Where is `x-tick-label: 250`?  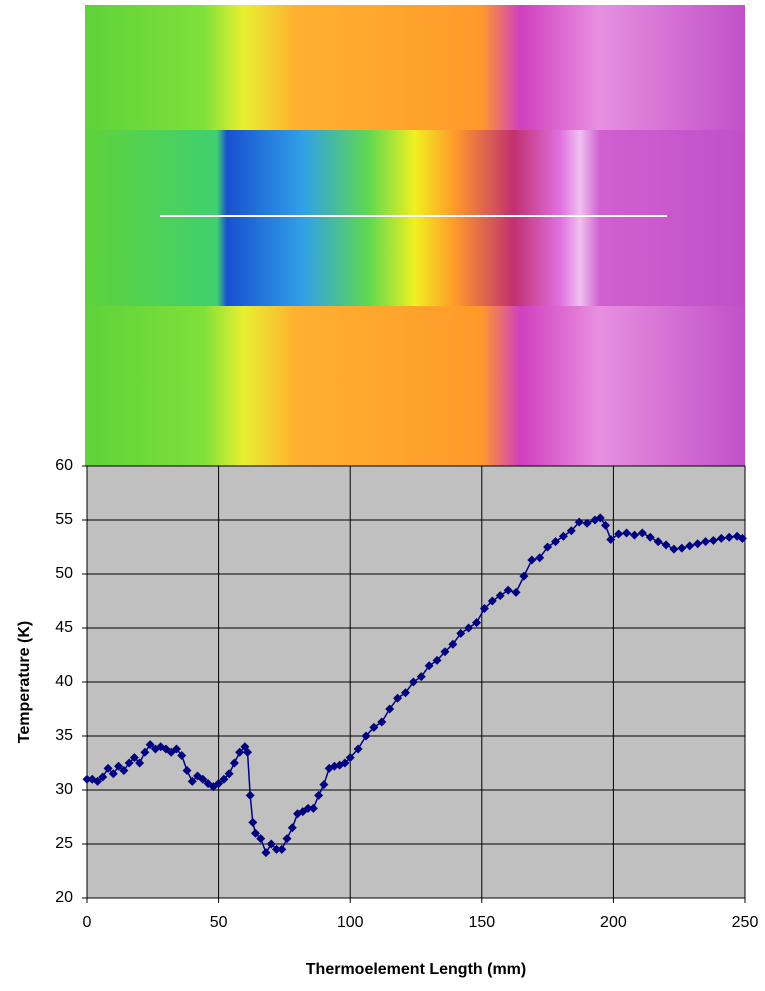
x-tick-label: 250 is located at coordinates (745, 922).